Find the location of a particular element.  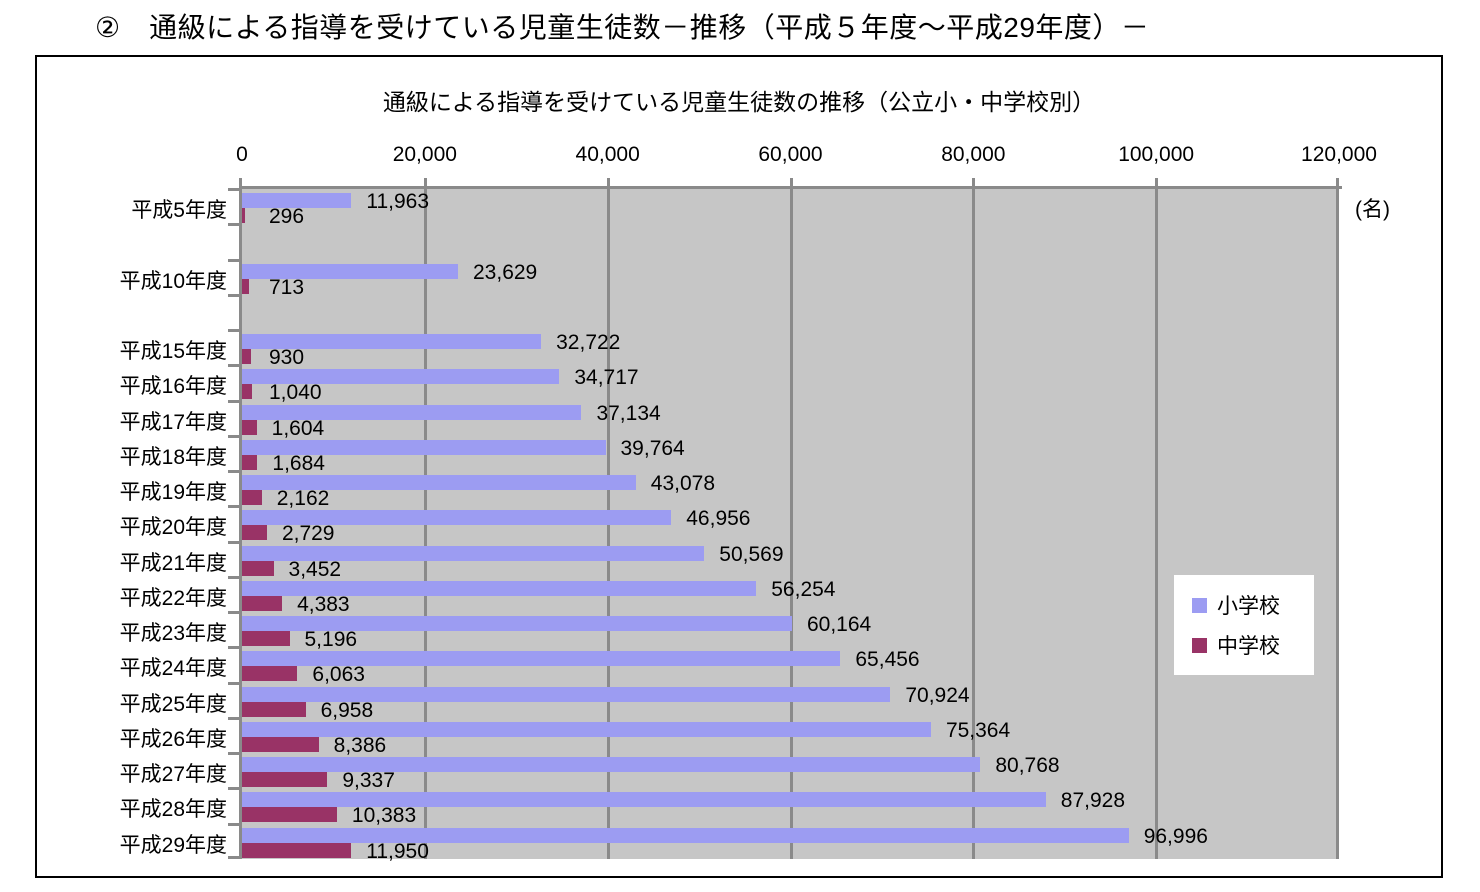

x-tick-label: 120,000 is located at coordinates (1339, 154).